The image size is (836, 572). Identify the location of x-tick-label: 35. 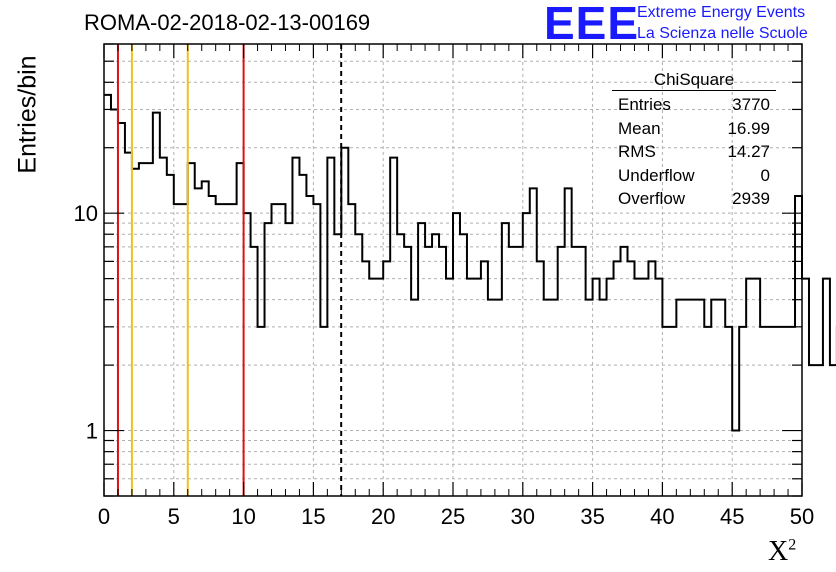
(592, 516).